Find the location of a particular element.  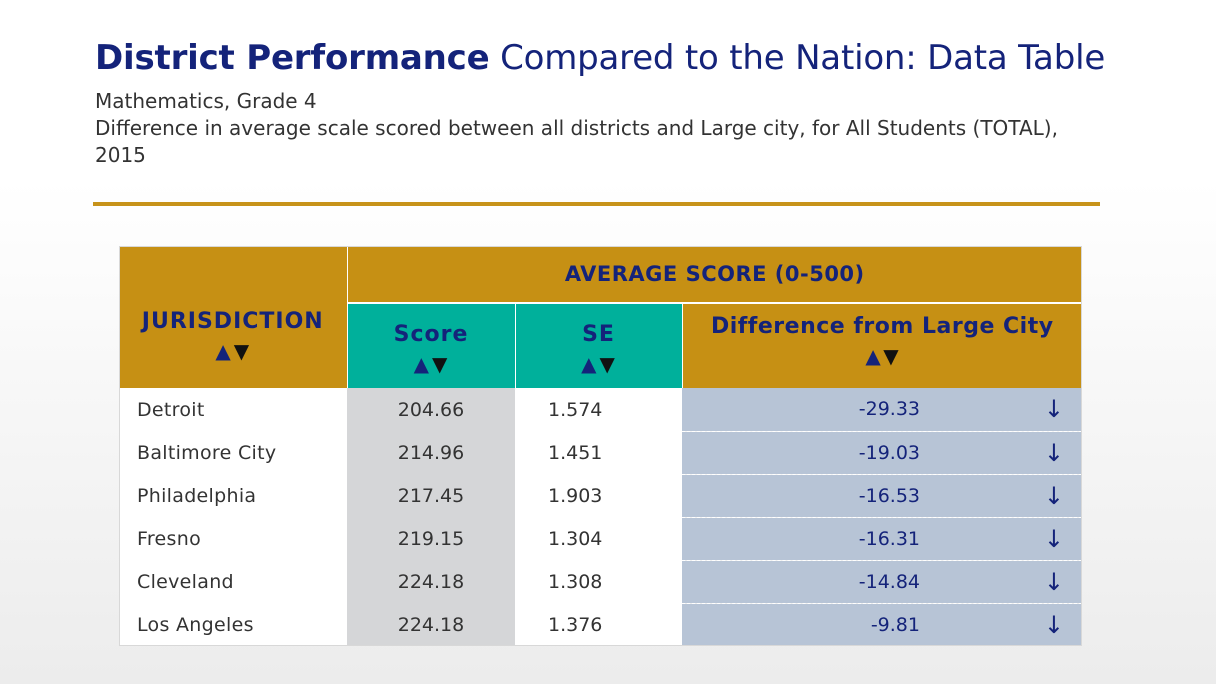

table-row: Los Angeles 224.18 1.376 -9.81 ↓ is located at coordinates (600, 624).